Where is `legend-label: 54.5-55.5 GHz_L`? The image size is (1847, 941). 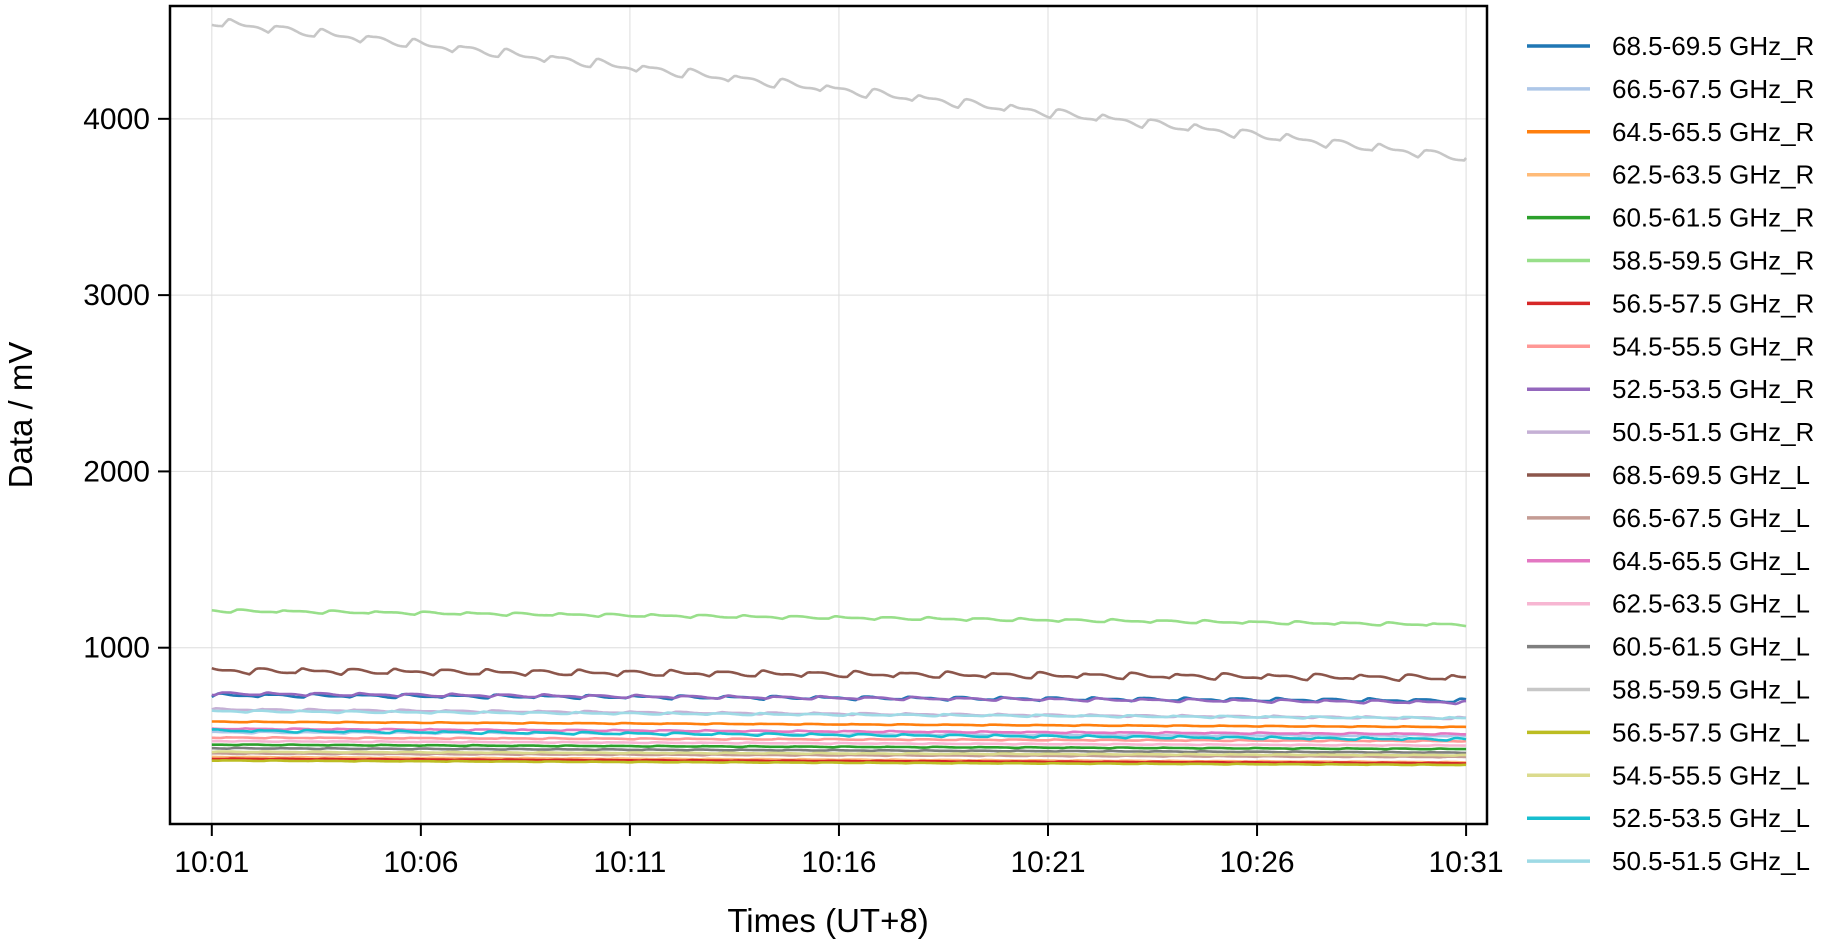
legend-label: 54.5-55.5 GHz_L is located at coordinates (1711, 775).